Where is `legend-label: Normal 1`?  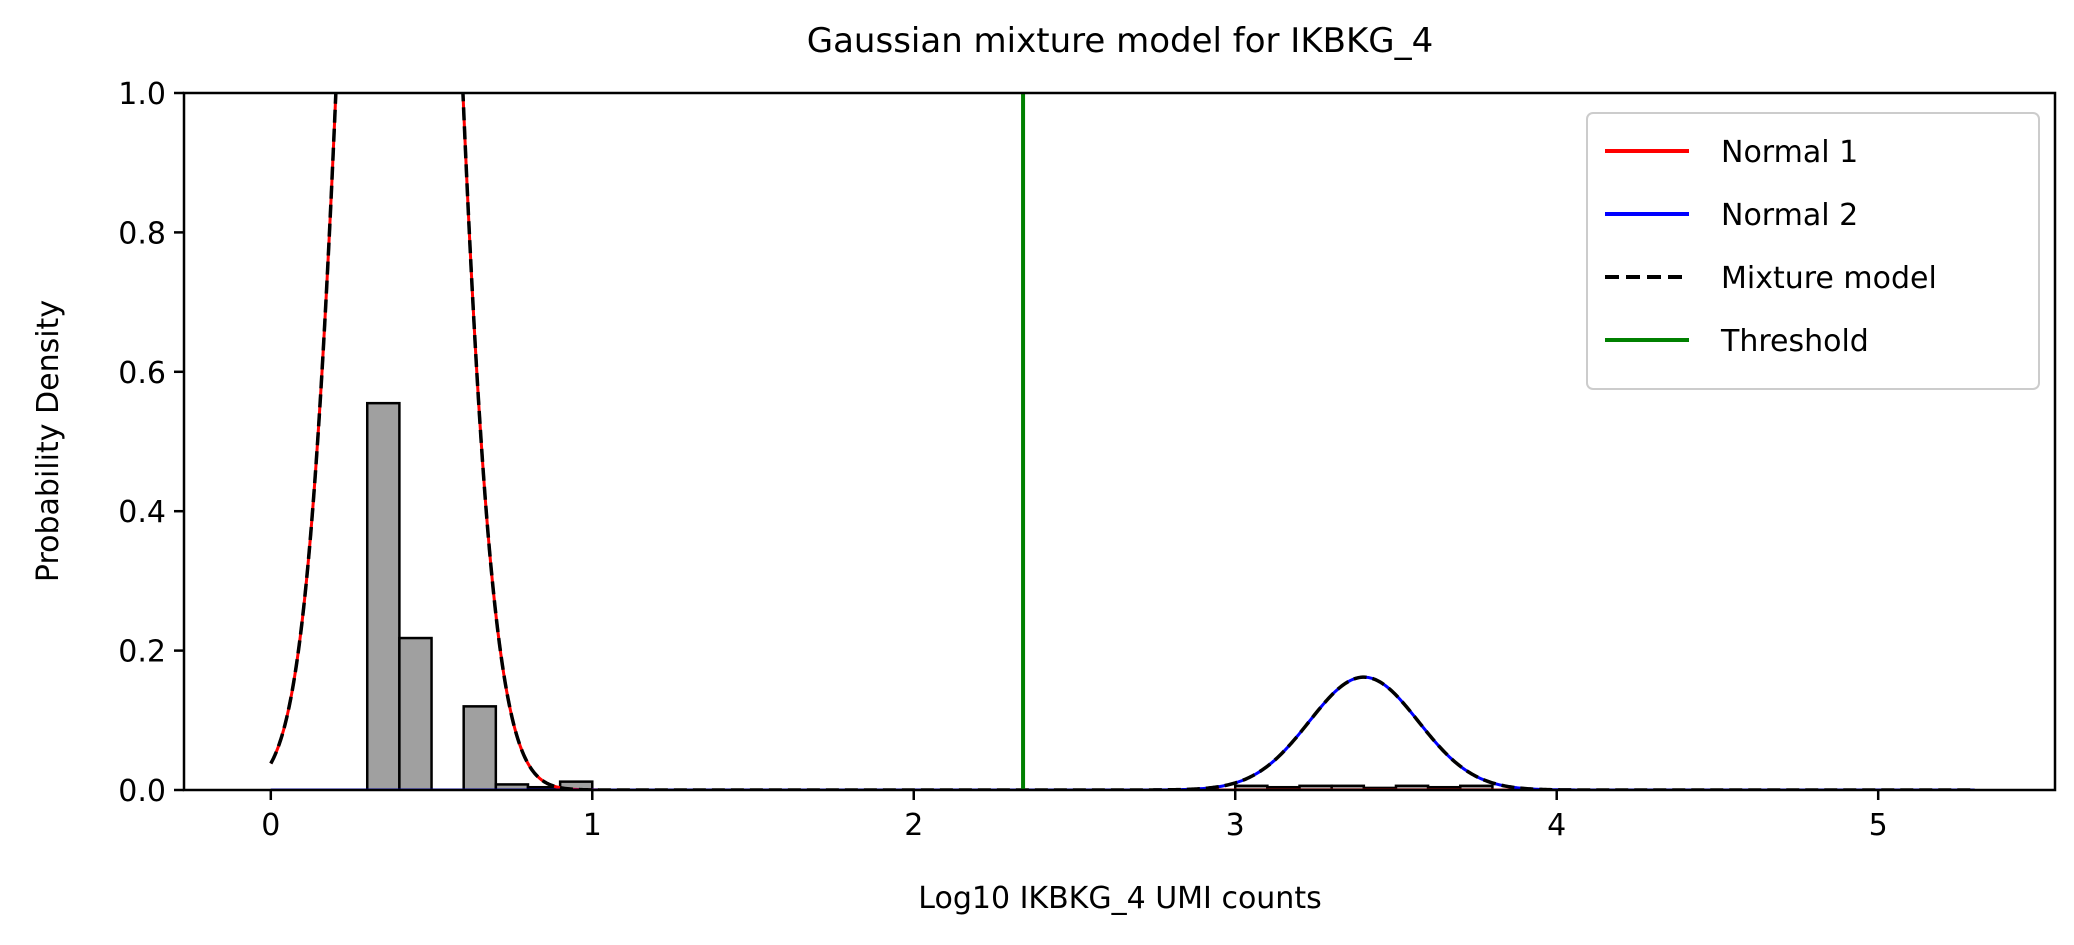 legend-label: Normal 1 is located at coordinates (1789, 152).